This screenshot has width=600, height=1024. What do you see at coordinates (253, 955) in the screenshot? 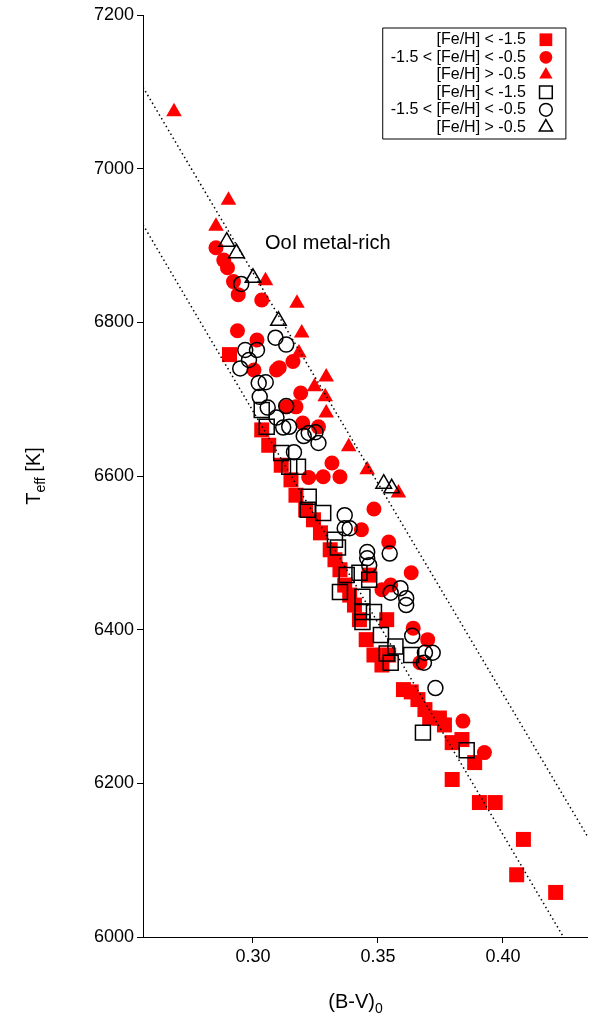
I see `x-tick-label: 0.30` at bounding box center [253, 955].